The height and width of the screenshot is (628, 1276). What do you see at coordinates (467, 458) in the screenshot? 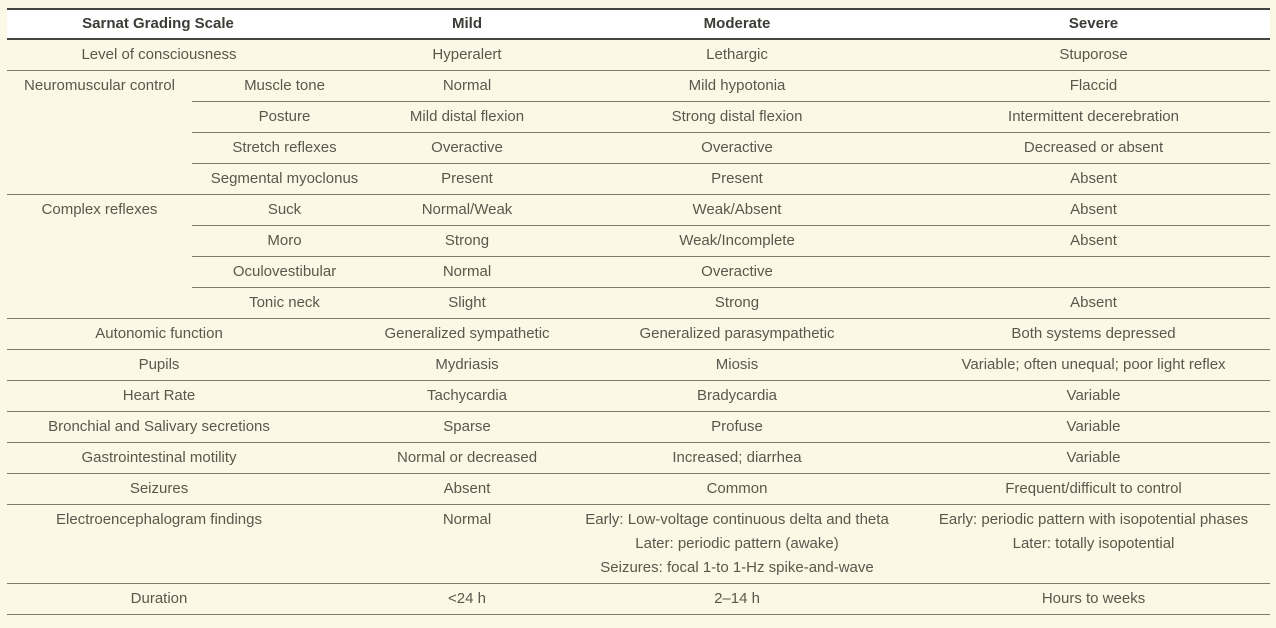
I see `mild-cell: Normal or decreased` at bounding box center [467, 458].